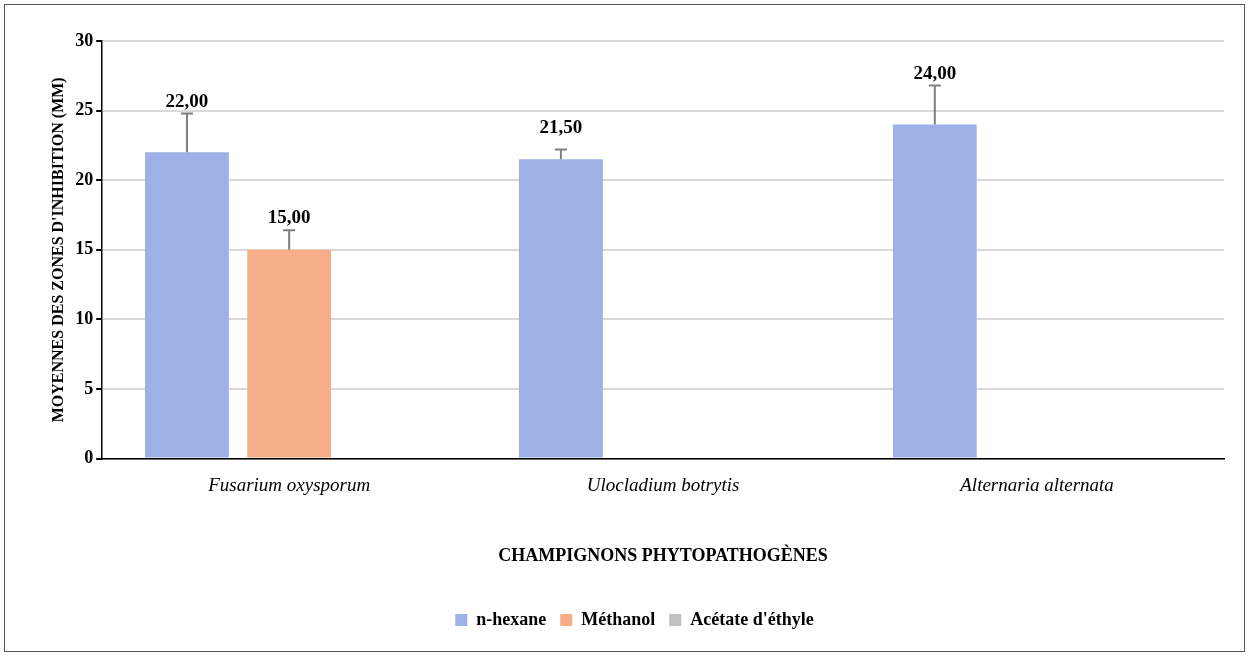  I want to click on data-label: 15,00, so click(289, 217).